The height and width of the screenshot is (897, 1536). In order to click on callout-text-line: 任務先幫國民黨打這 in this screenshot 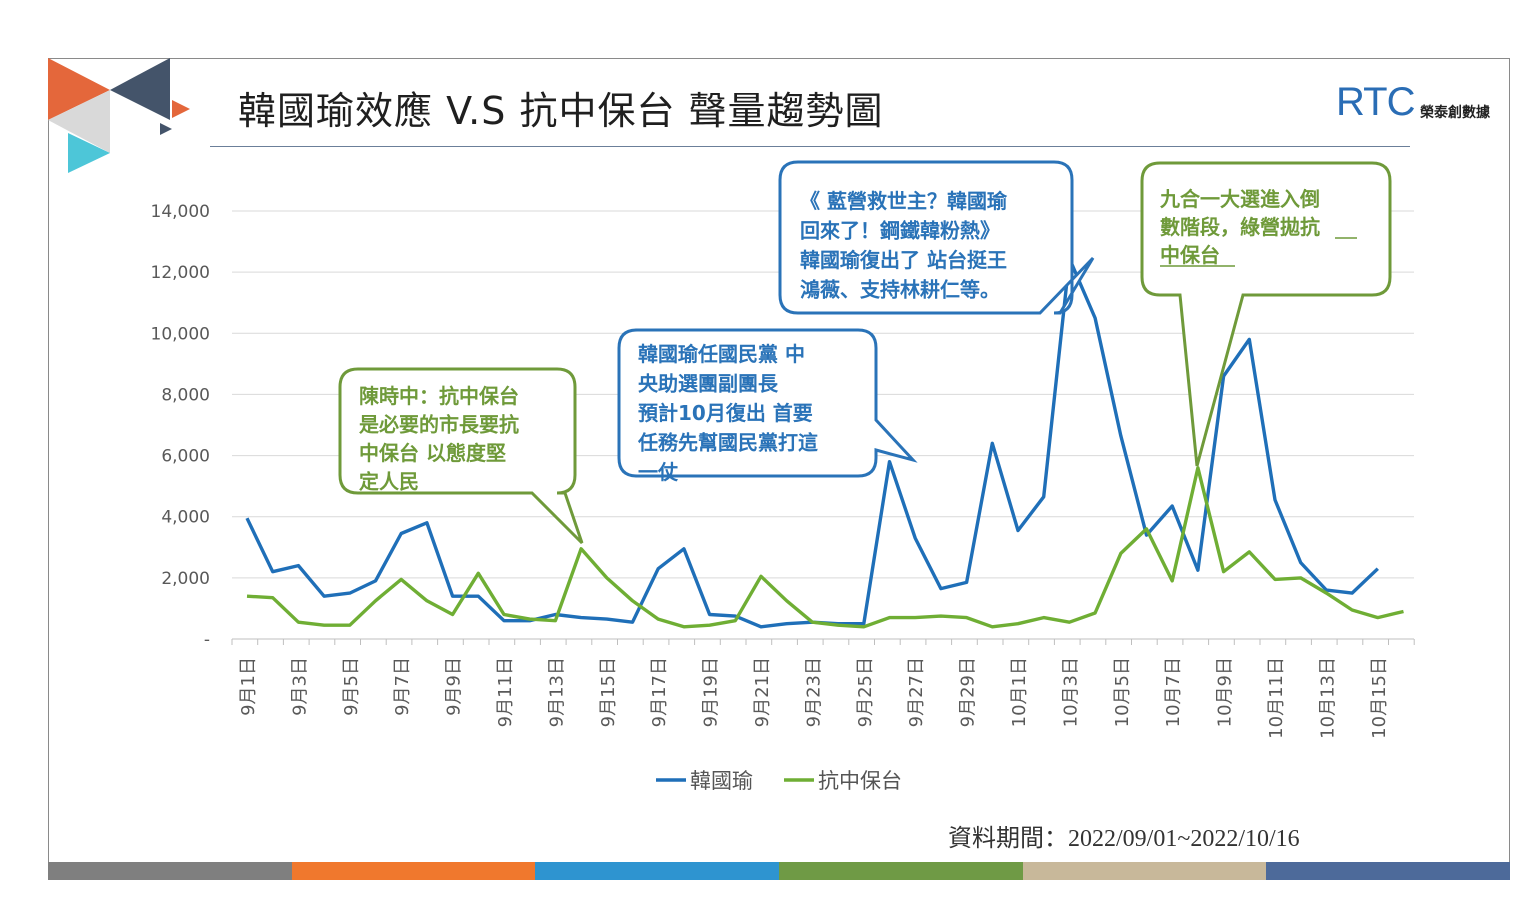, I will do `click(727, 443)`.